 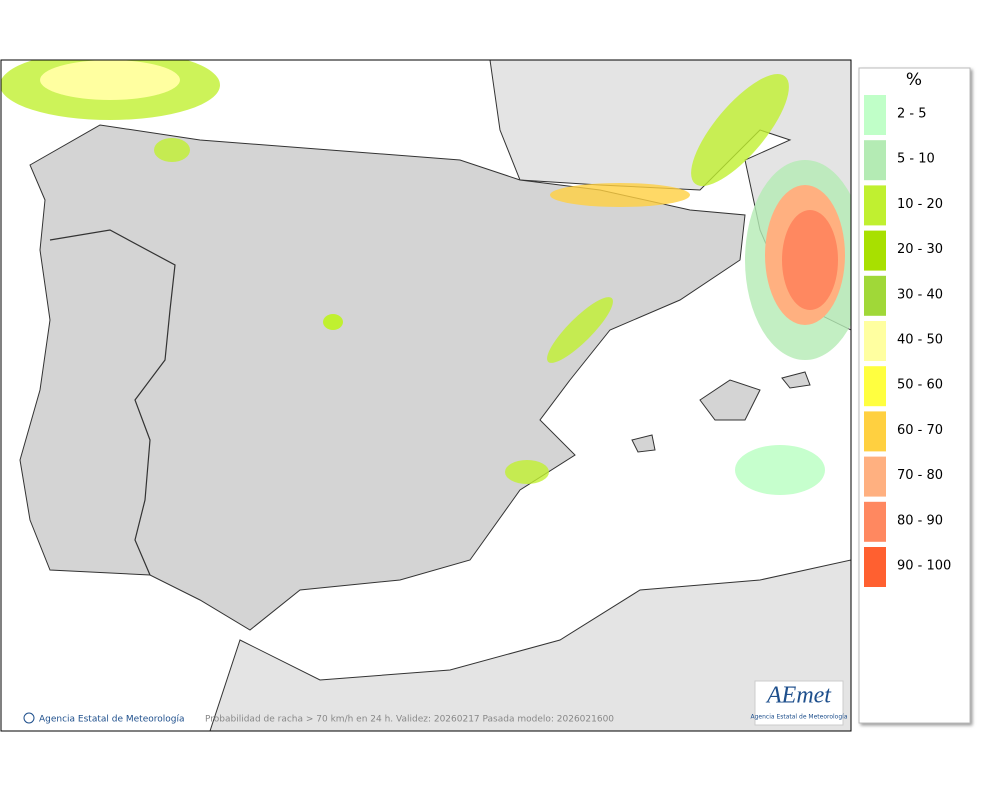 I want to click on legend-label: 5 - 10, so click(x=916, y=159).